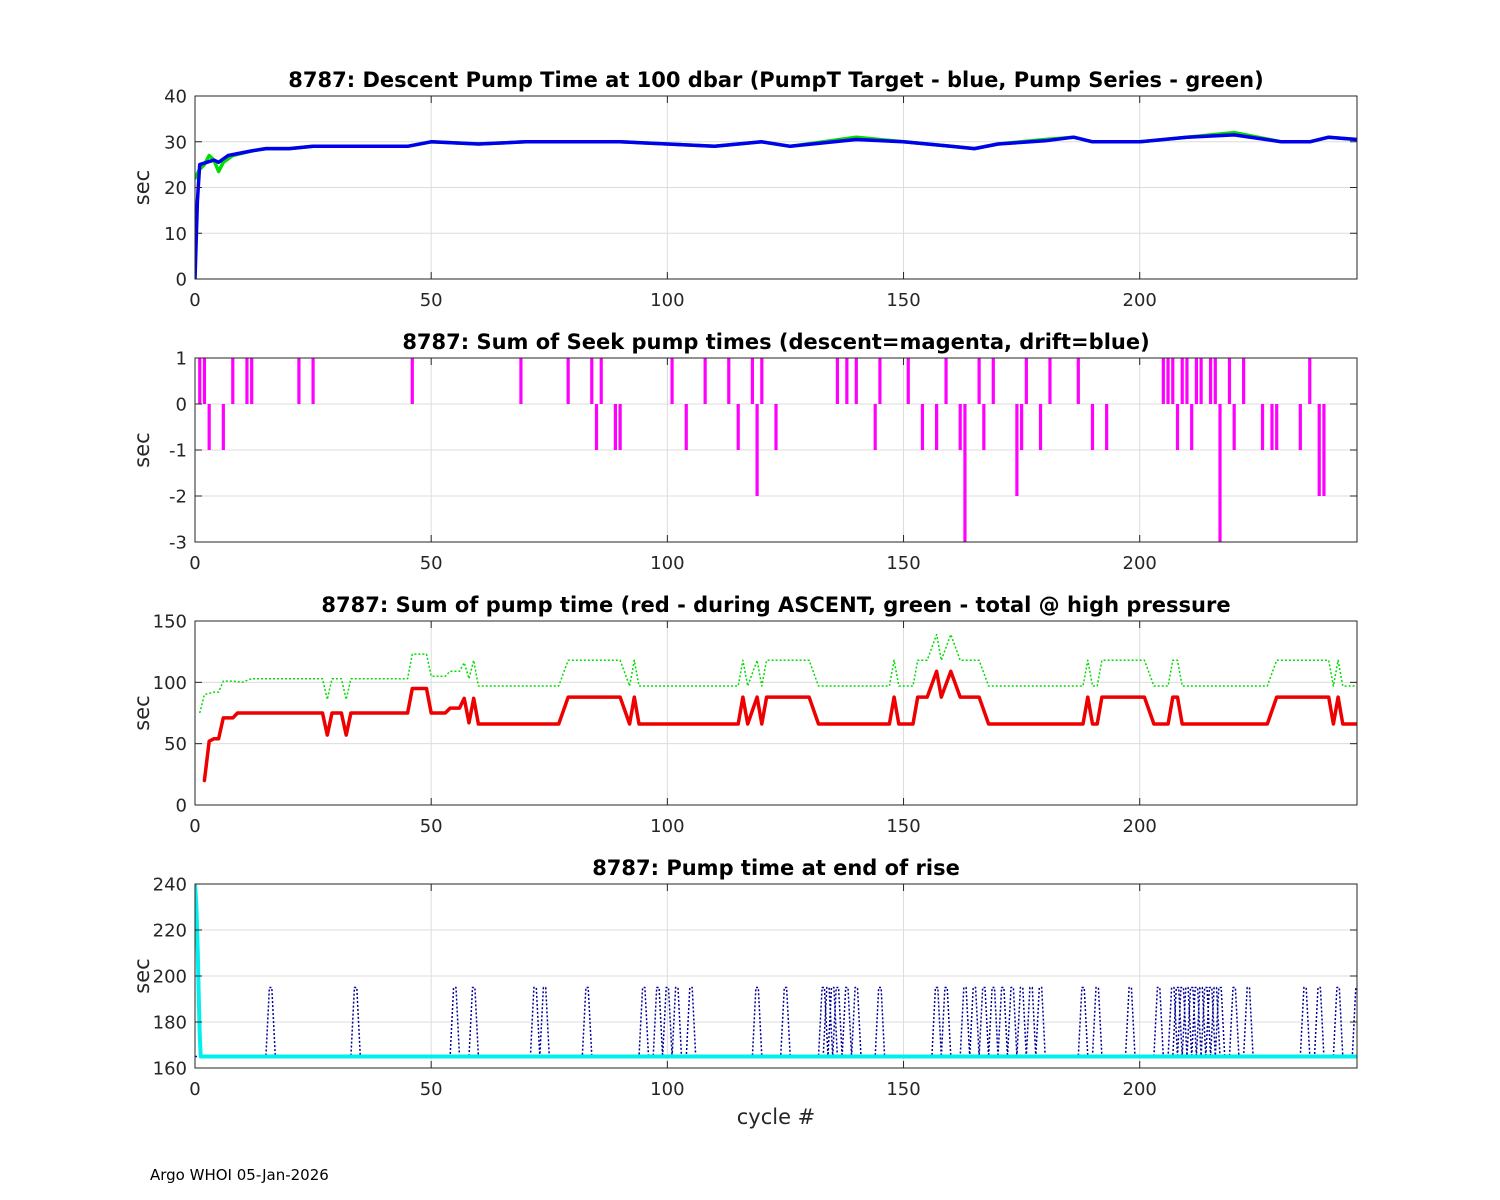 The image size is (1500, 1200). I want to click on y-tick-label: 200, so click(170, 977).